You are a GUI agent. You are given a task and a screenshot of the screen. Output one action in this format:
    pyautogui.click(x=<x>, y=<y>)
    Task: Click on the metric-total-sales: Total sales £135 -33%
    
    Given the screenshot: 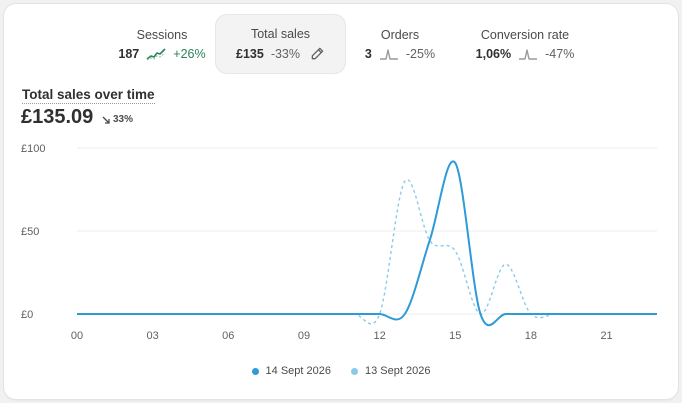 What is the action you would take?
    pyautogui.click(x=280, y=44)
    